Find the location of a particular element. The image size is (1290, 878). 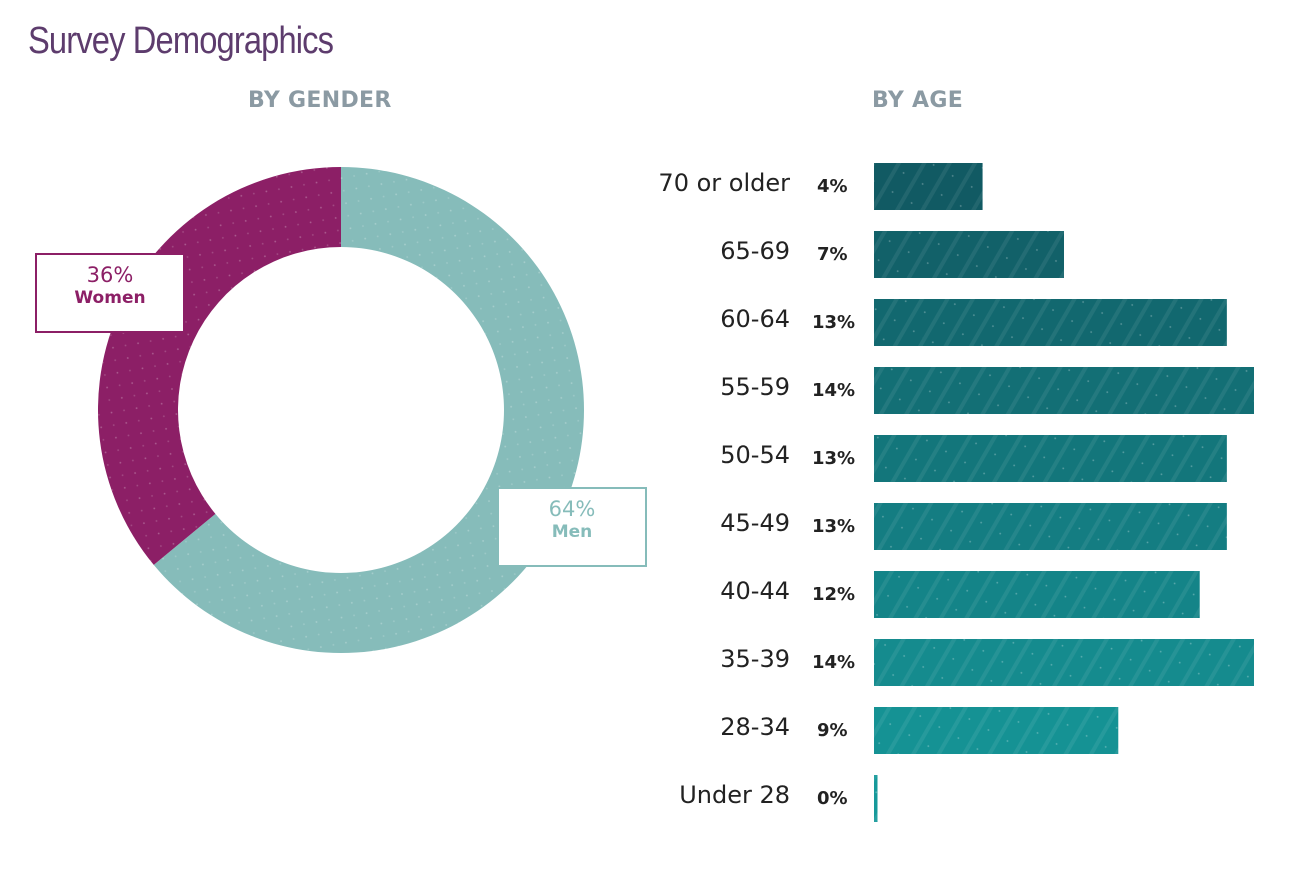

women-name: Women is located at coordinates (110, 298).